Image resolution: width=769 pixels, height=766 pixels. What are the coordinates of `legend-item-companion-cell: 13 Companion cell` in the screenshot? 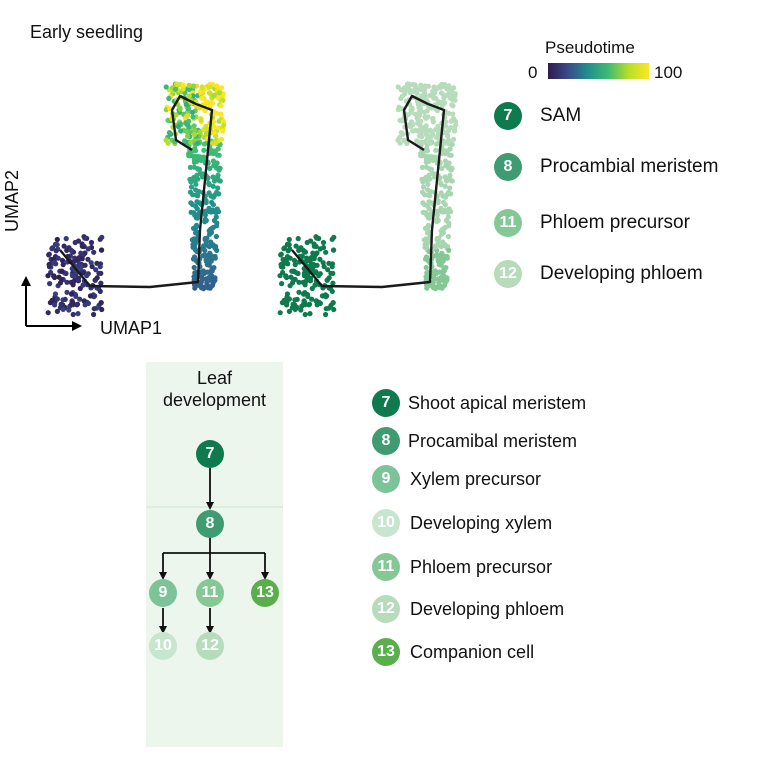 It's located at (479, 652).